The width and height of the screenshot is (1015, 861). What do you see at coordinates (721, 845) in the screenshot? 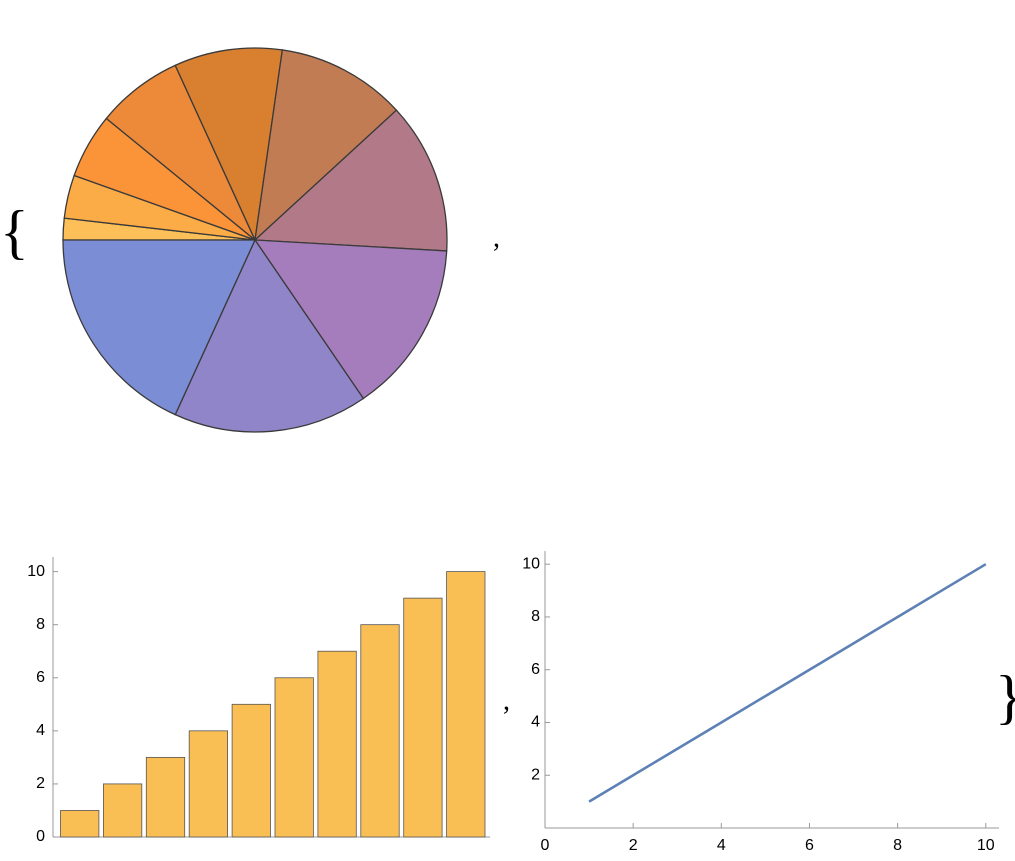
I see `x-tick-label: 4` at bounding box center [721, 845].